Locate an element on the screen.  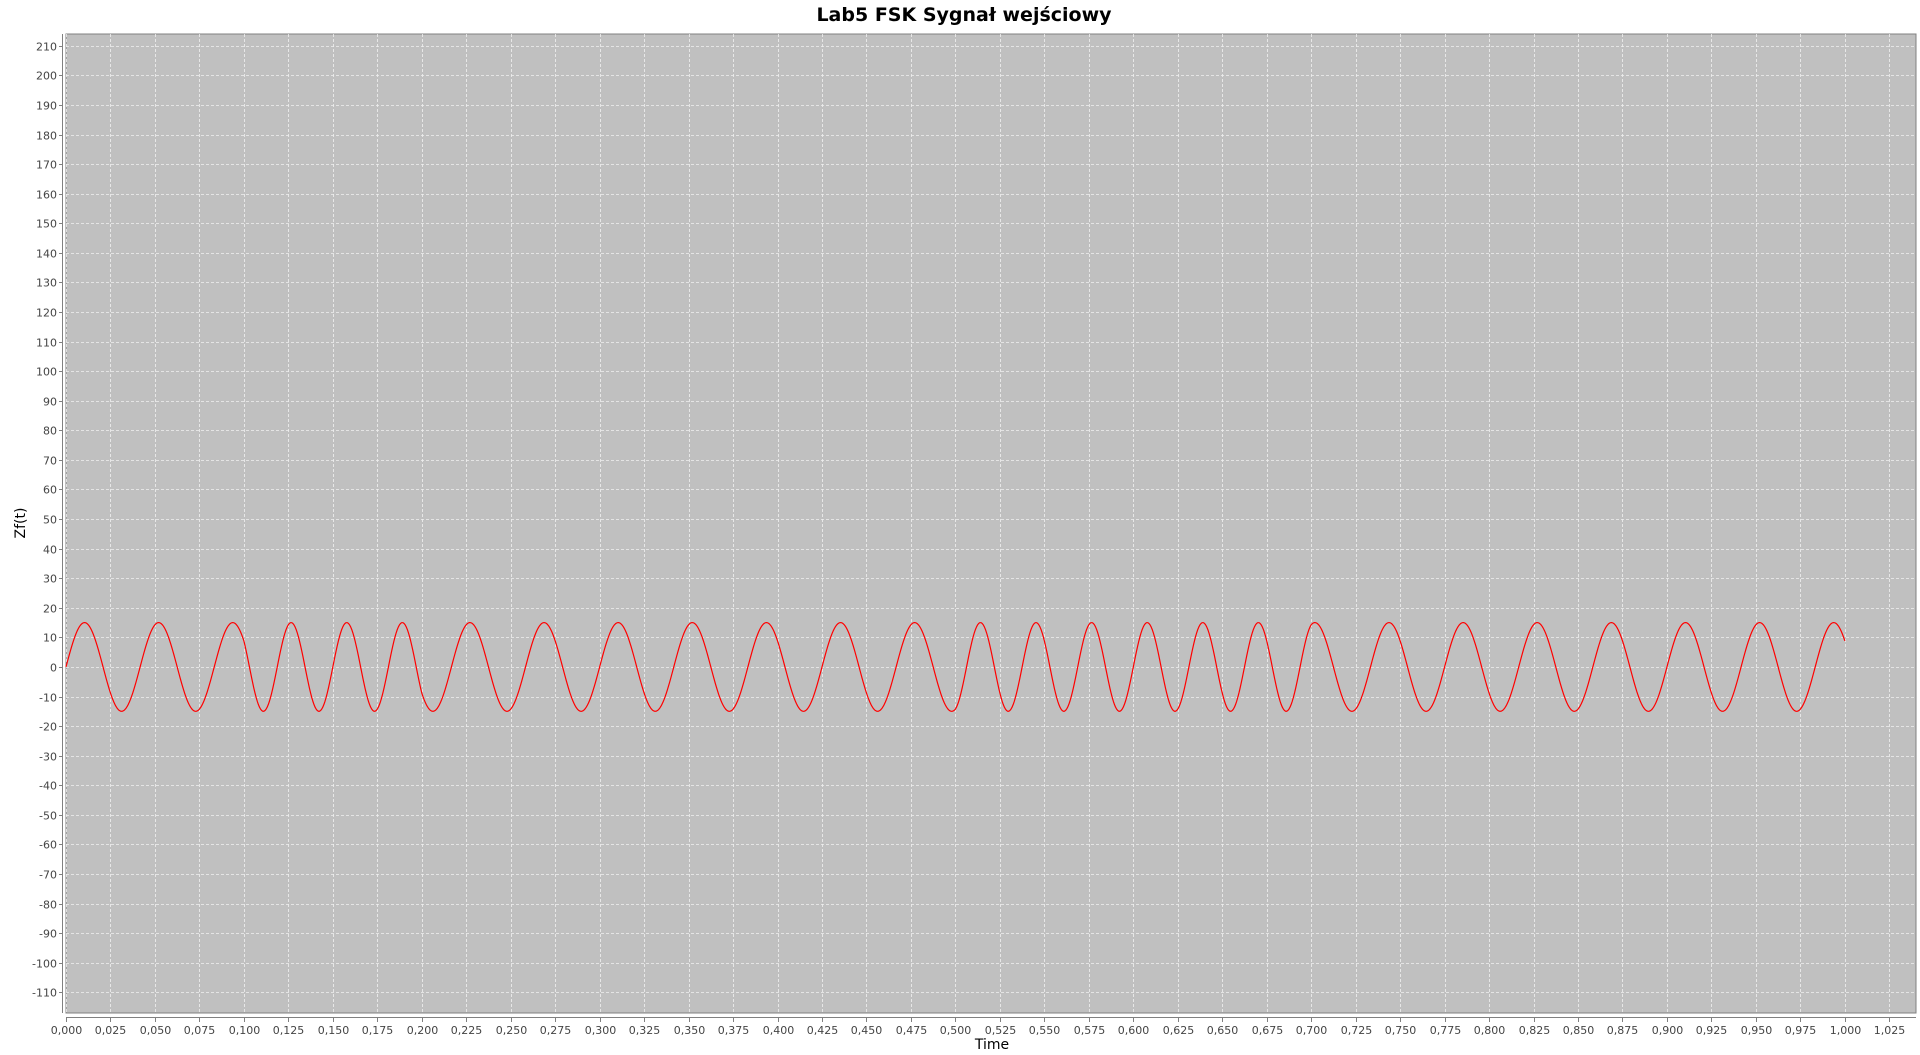
x-tick-label: 0,475 is located at coordinates (912, 1030).